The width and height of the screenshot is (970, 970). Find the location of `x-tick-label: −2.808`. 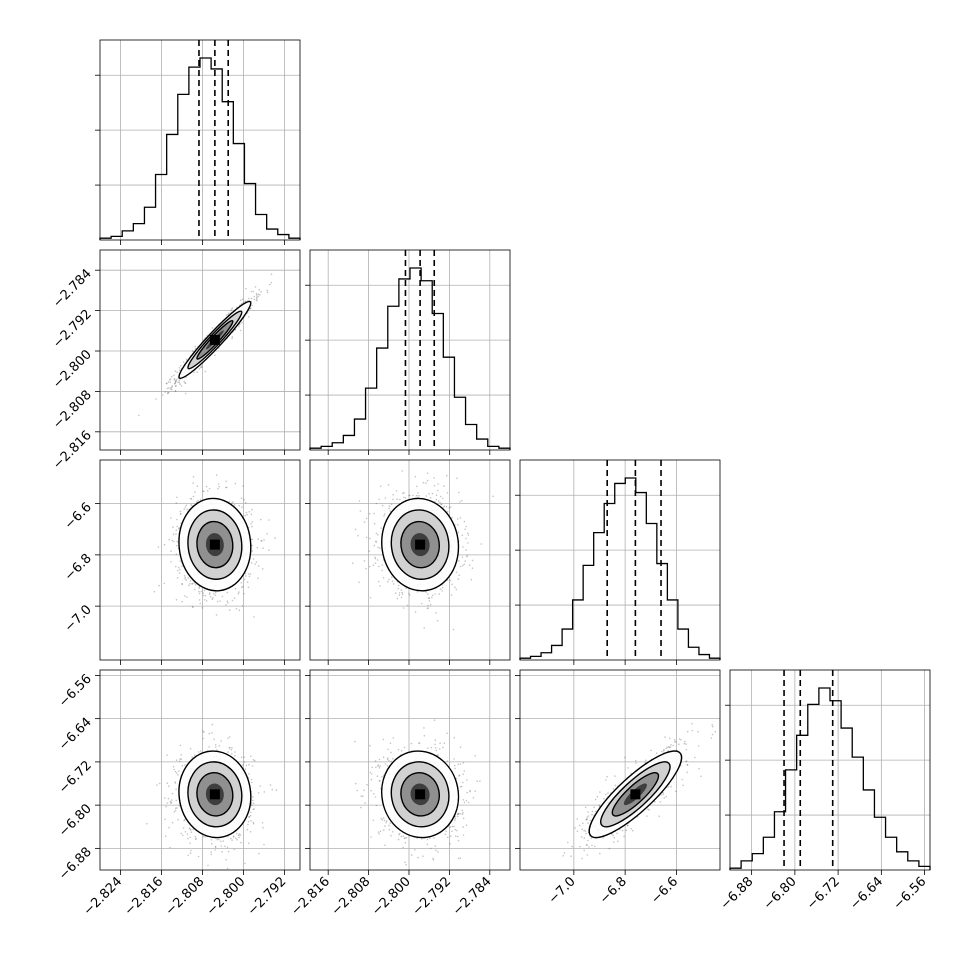

x-tick-label: −2.808 is located at coordinates (351, 896).